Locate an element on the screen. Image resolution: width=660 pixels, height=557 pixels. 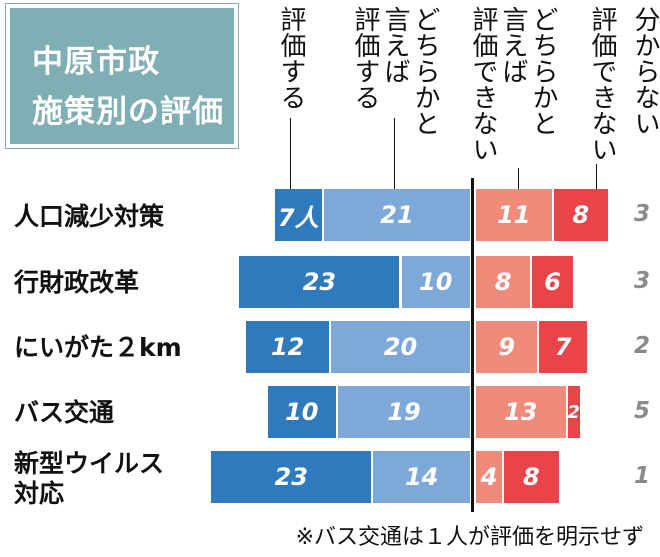
category-label: にいがた２km is located at coordinates (98, 348).